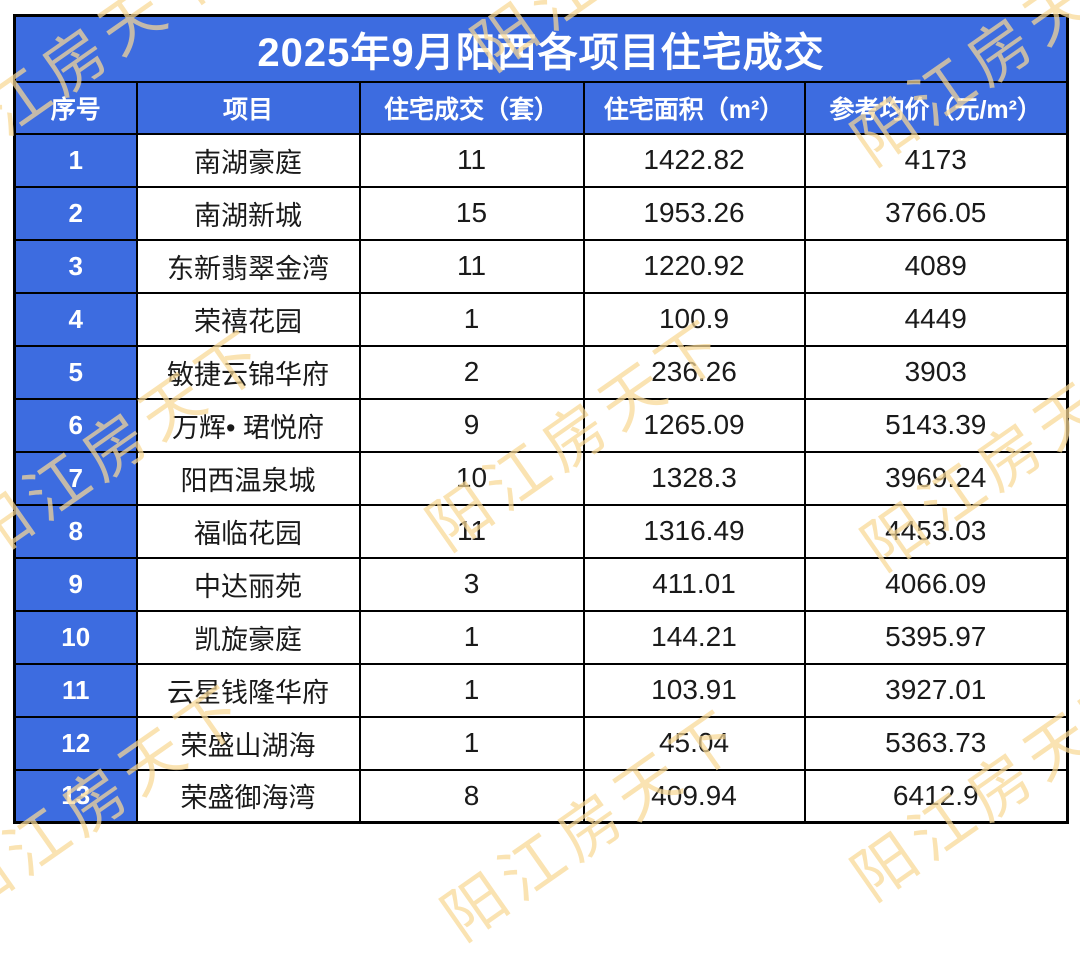 The height and width of the screenshot is (957, 1080). Describe the element at coordinates (471, 107) in the screenshot. I see `column-header-2: 住宅成交（套）` at that location.